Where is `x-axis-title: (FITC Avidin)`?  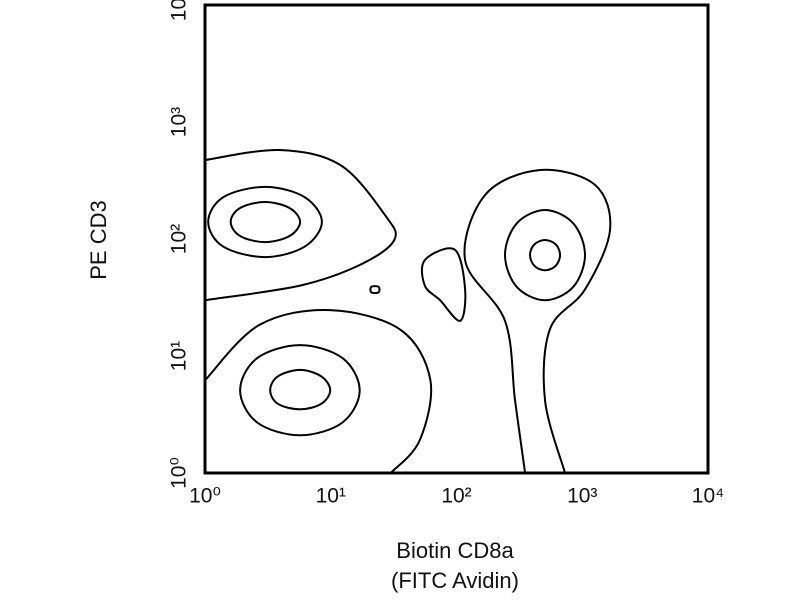 x-axis-title: (FITC Avidin) is located at coordinates (455, 580).